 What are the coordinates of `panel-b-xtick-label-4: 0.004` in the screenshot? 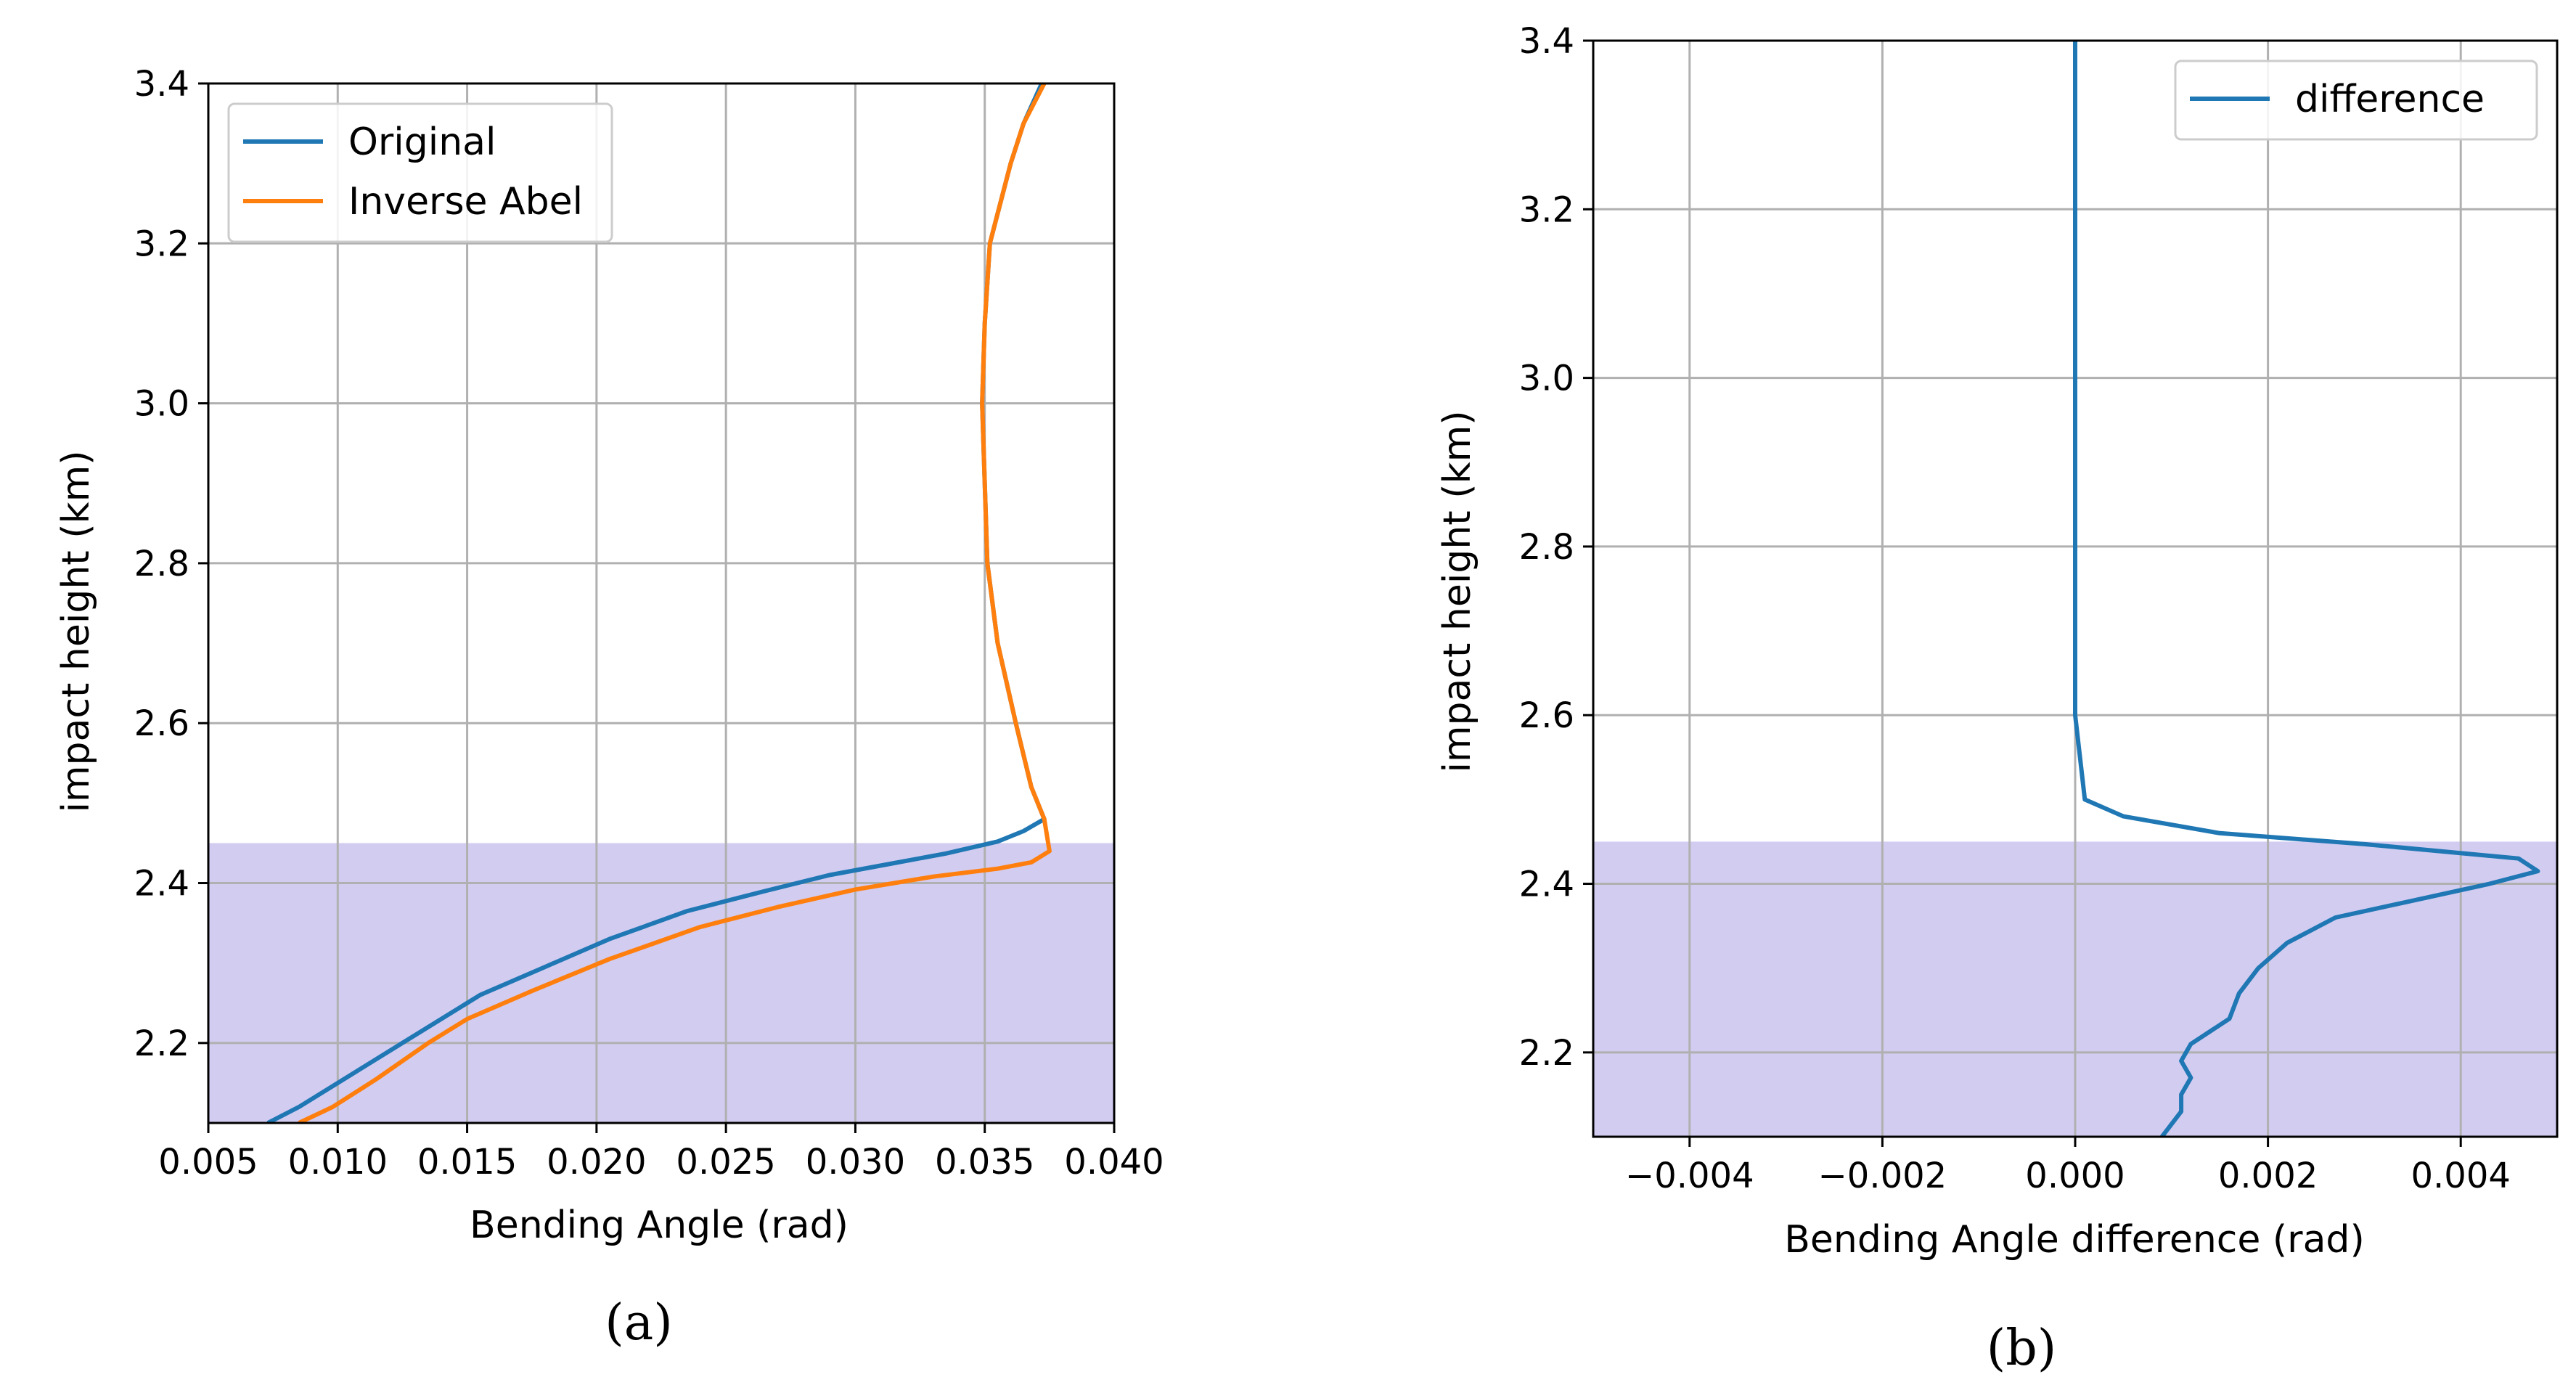 It's located at (2461, 1176).